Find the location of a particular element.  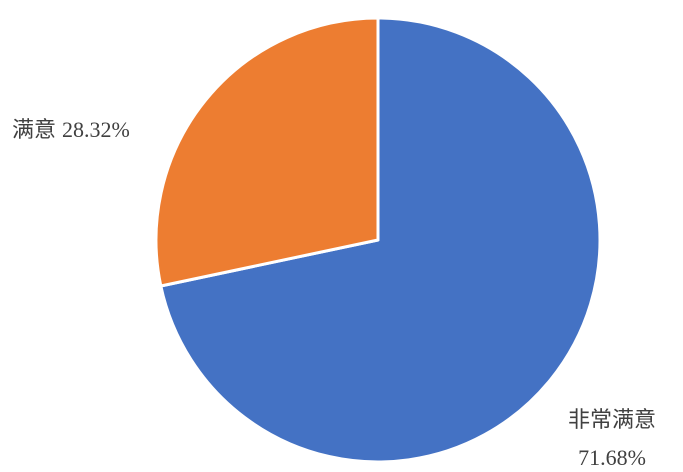

slice-label-very-satisfied: 非常满意 is located at coordinates (612, 419).